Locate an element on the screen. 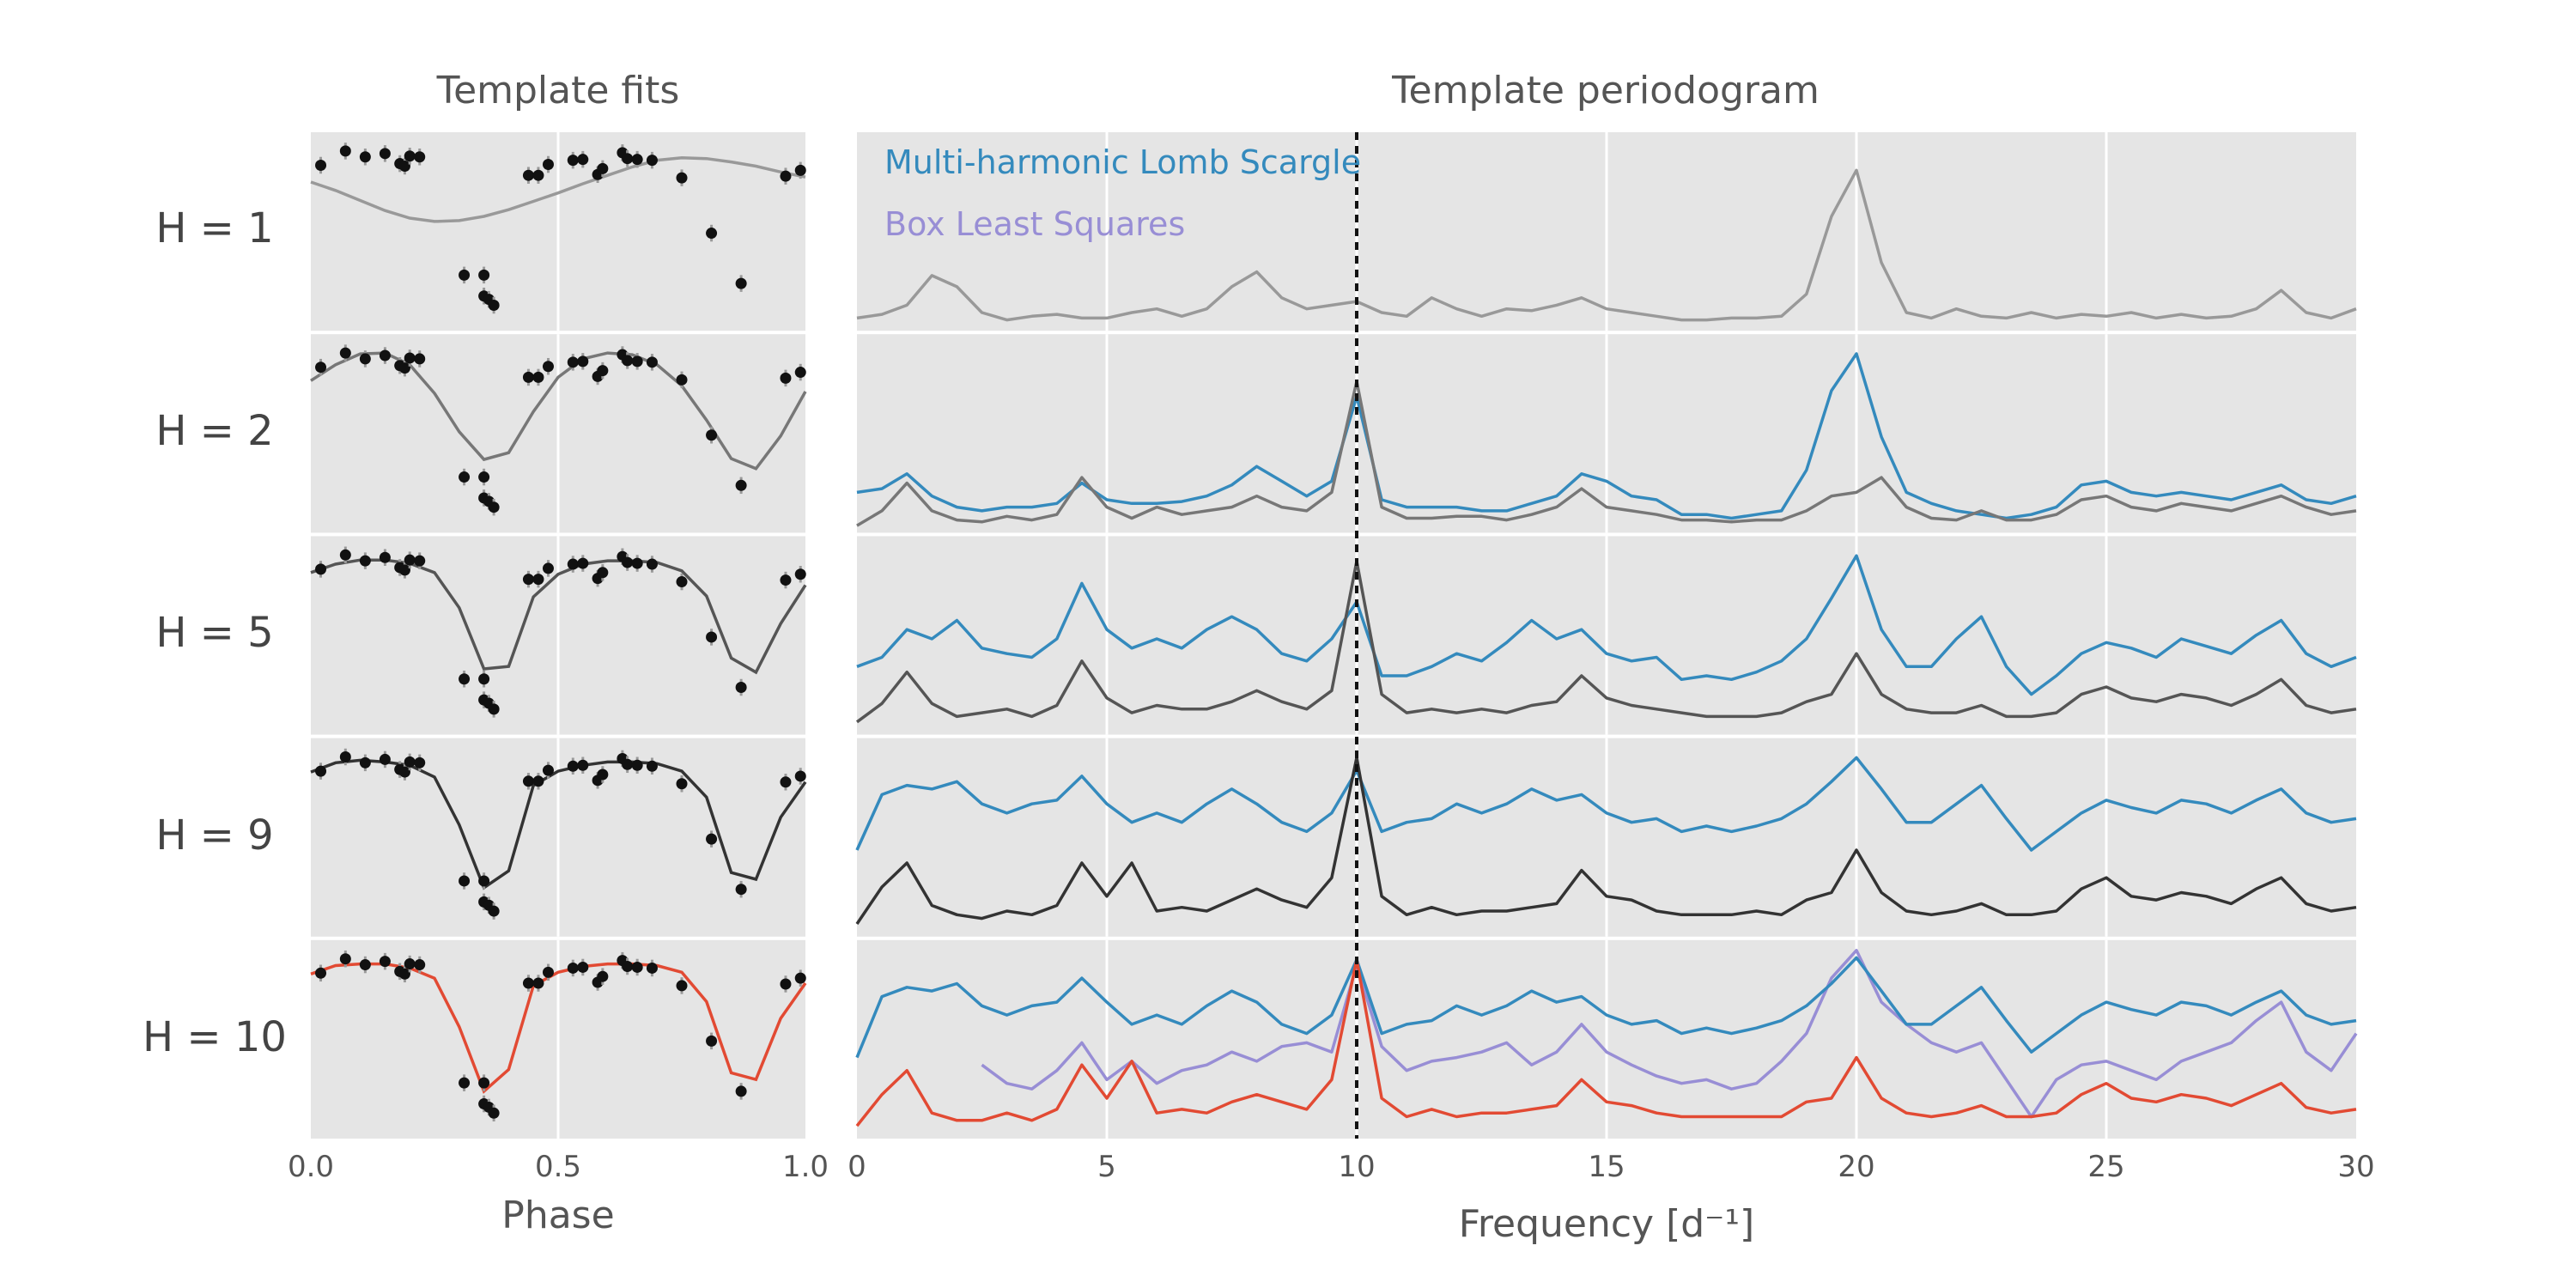 This screenshot has width=2576, height=1288. periodogram-x-tick: 15 is located at coordinates (1606, 1167).